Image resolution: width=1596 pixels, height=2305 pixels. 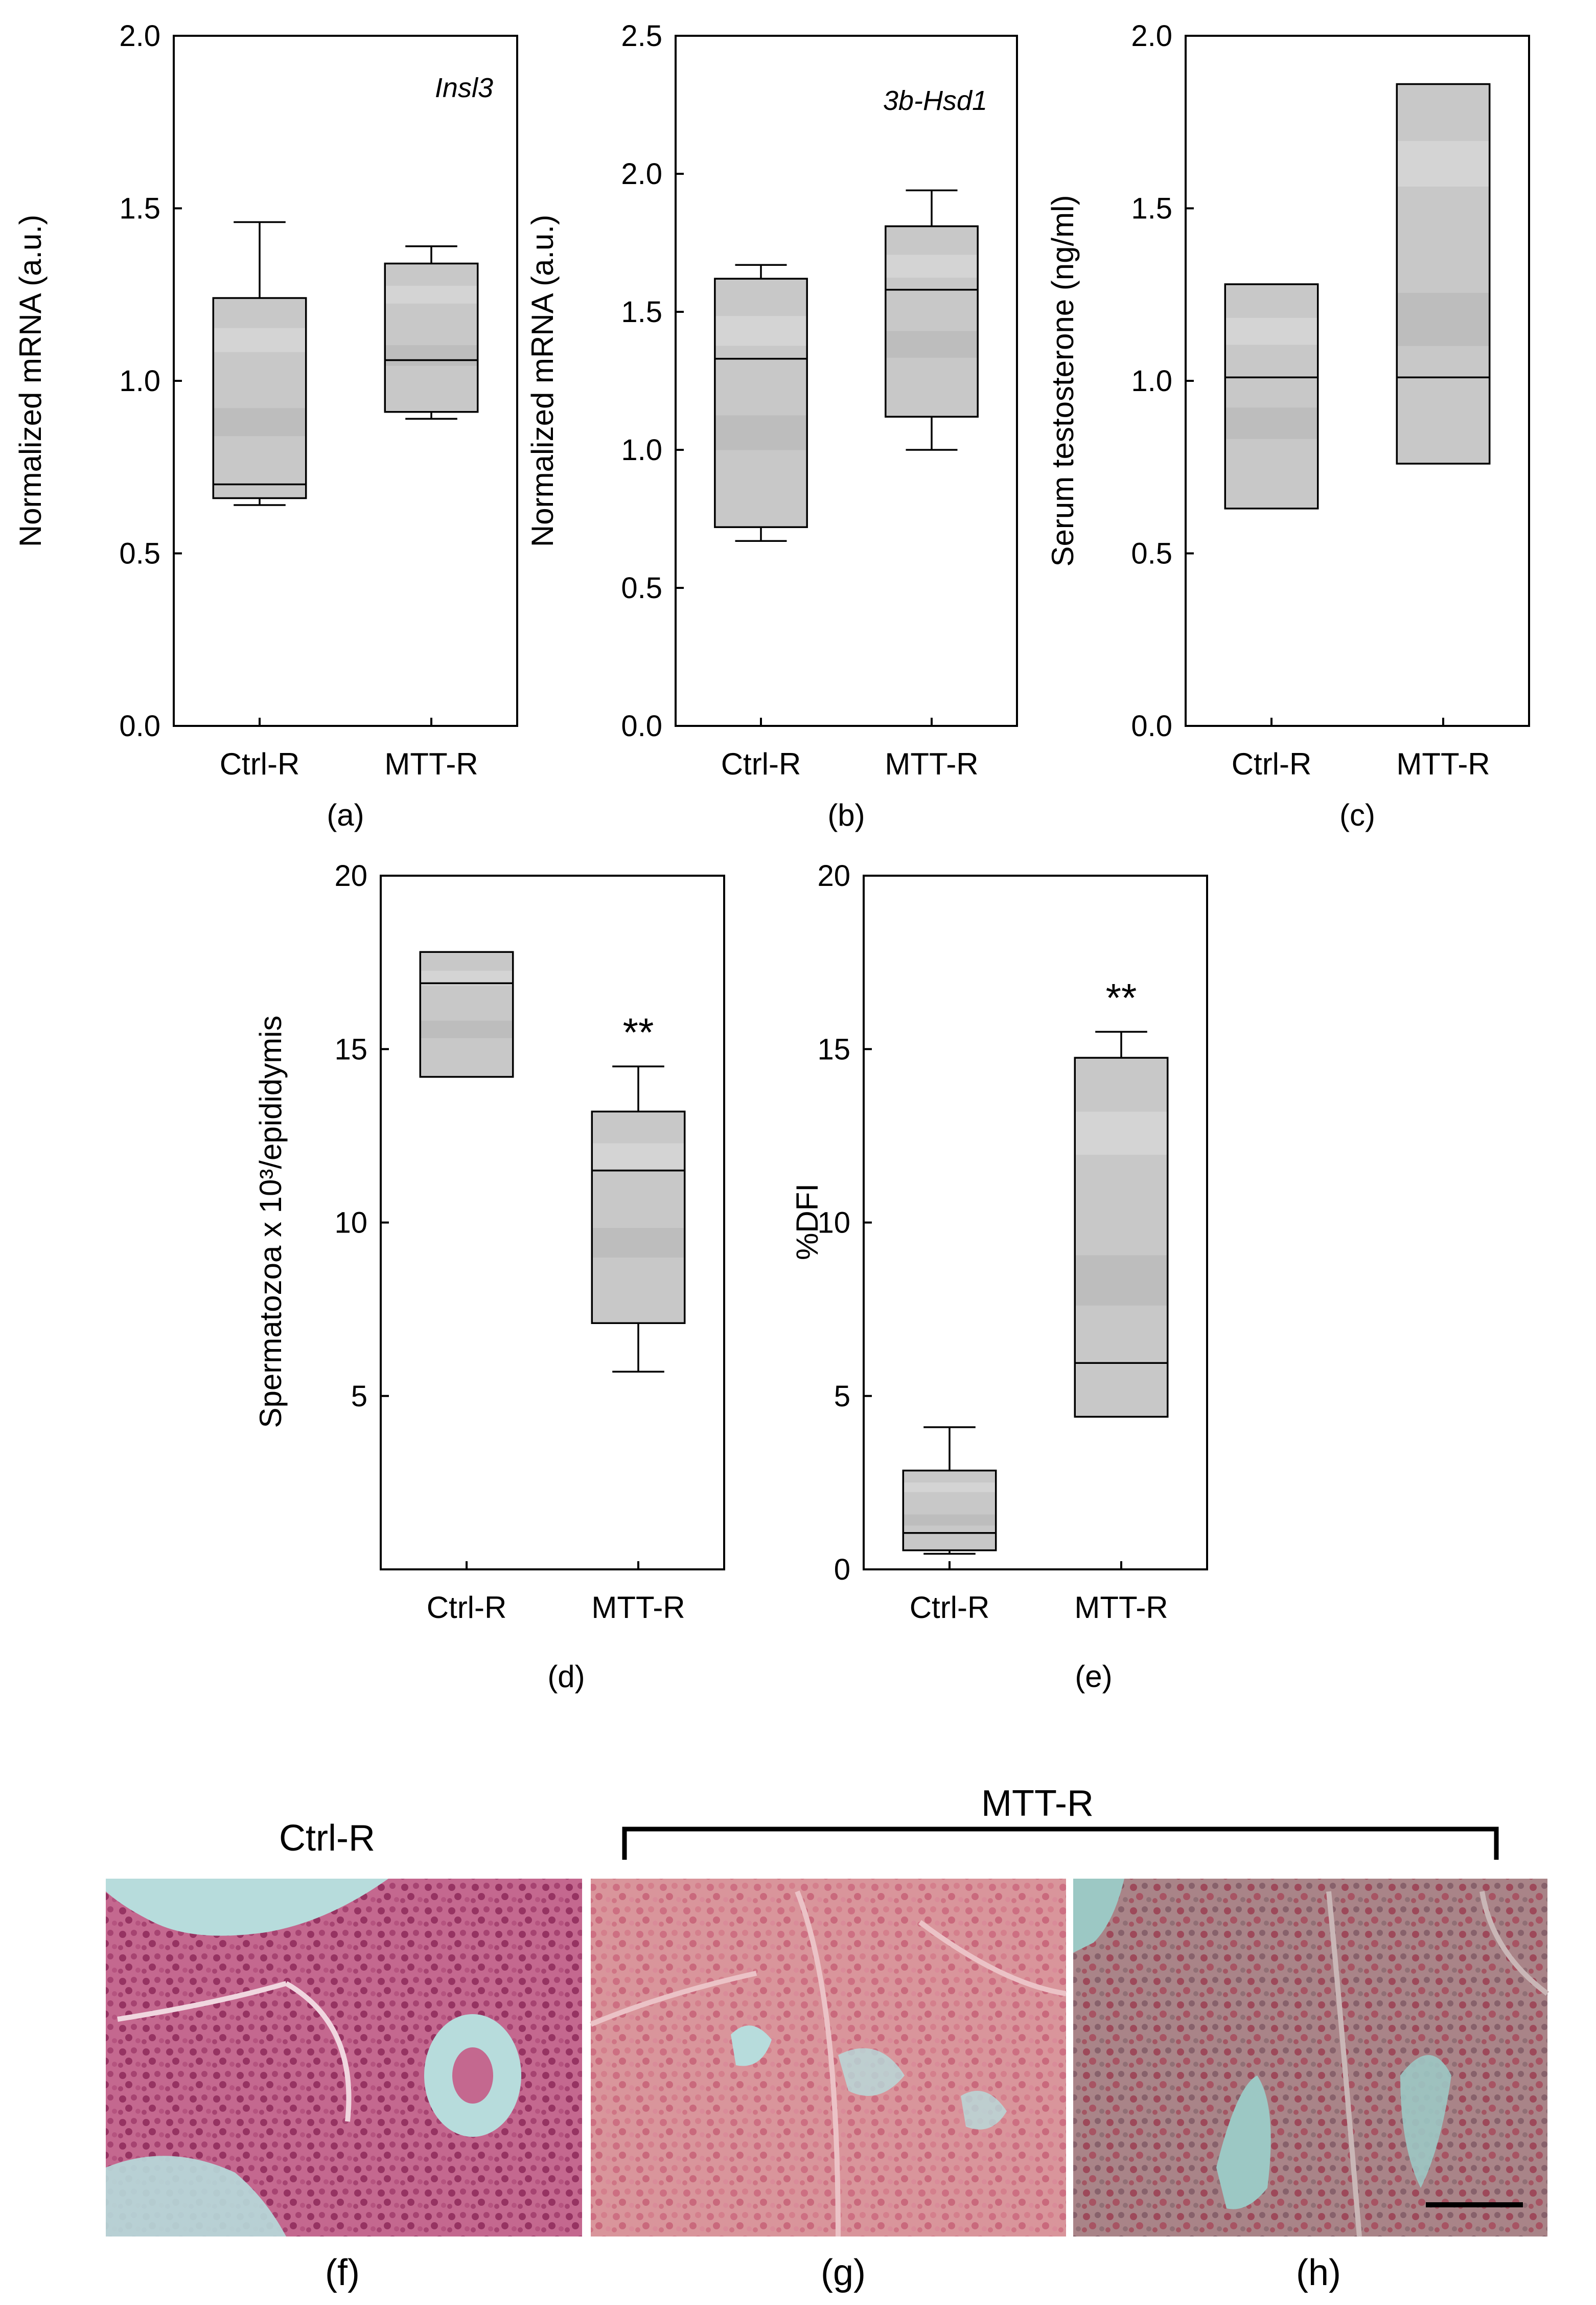 What do you see at coordinates (999, 1276) in the screenshot?
I see `panel-e: 0 5 10 15 20 Ctrl-R MTT-R ** %DFI (e)` at bounding box center [999, 1276].